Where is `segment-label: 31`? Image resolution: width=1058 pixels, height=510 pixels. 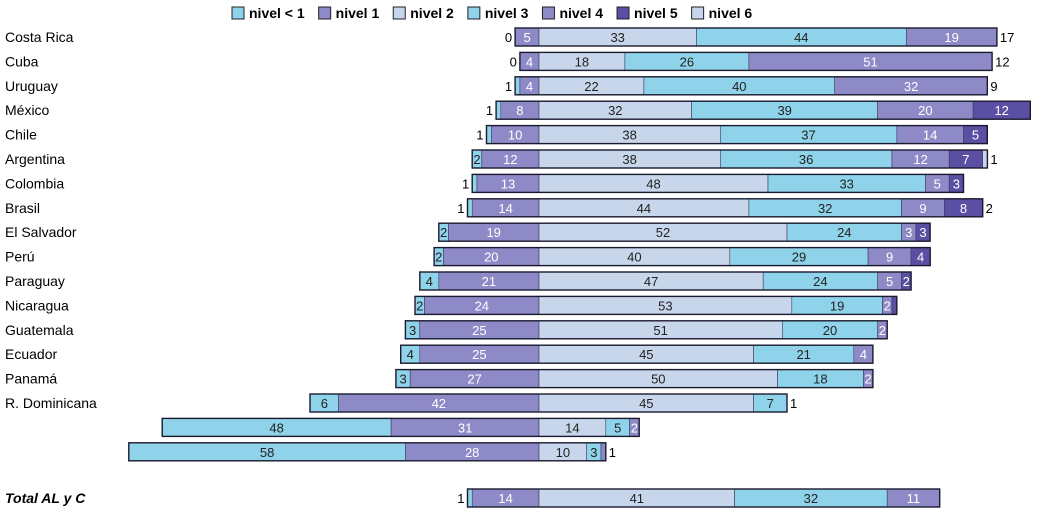
segment-label: 31 is located at coordinates (465, 427).